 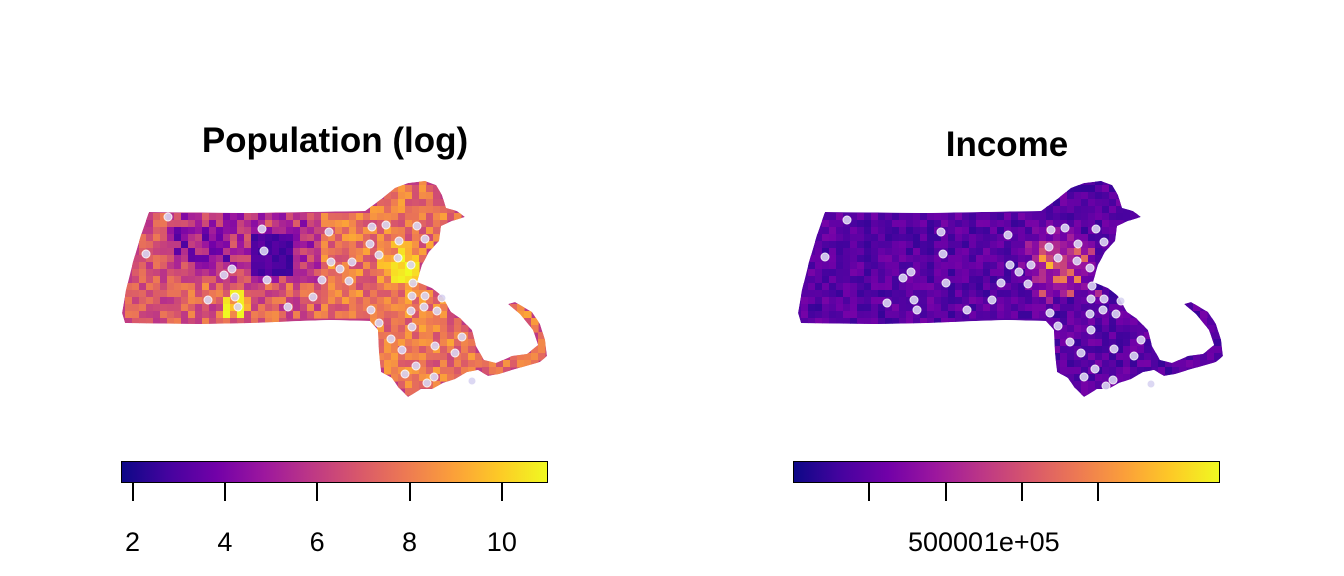 What do you see at coordinates (1010, 289) in the screenshot?
I see `map-shape` at bounding box center [1010, 289].